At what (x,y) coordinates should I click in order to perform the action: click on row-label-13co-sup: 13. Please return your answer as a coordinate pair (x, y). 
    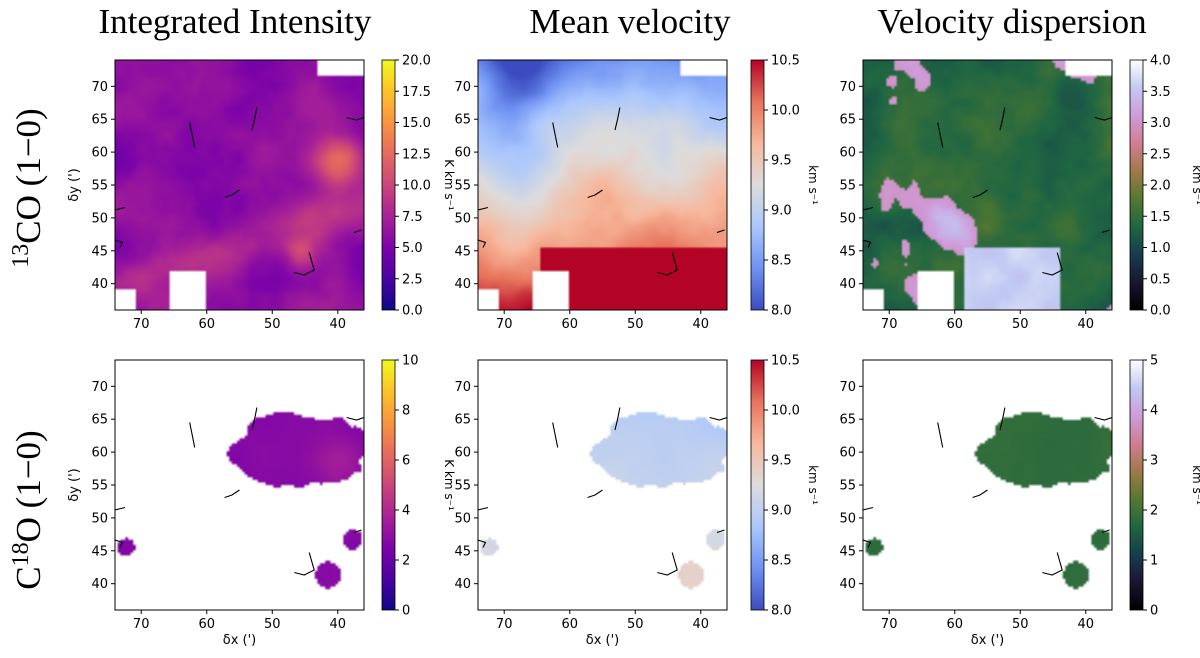
    Looking at the image, I should click on (21, 256).